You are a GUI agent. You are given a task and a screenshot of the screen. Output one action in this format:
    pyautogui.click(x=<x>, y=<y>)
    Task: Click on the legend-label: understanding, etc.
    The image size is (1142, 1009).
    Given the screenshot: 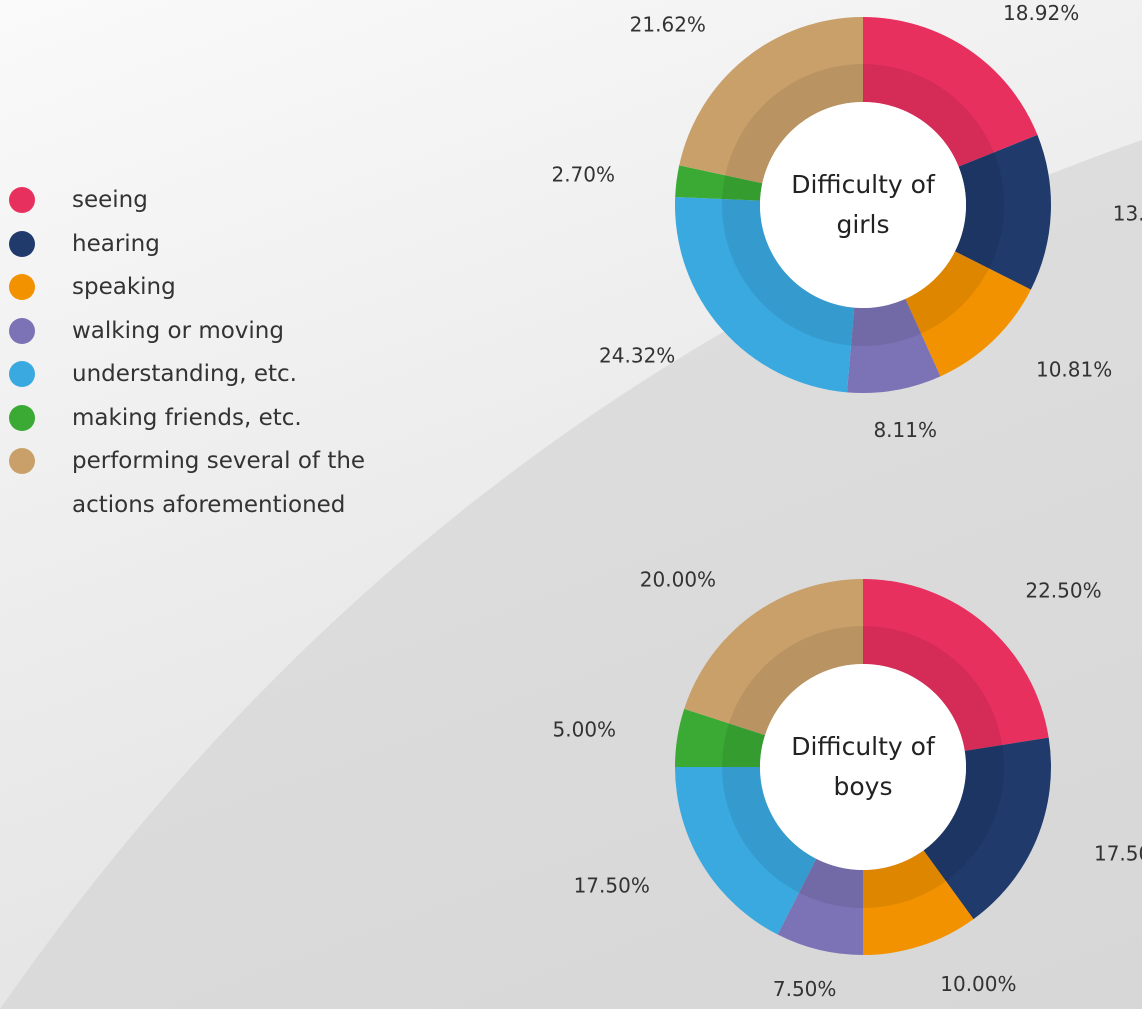 What is the action you would take?
    pyautogui.click(x=184, y=374)
    